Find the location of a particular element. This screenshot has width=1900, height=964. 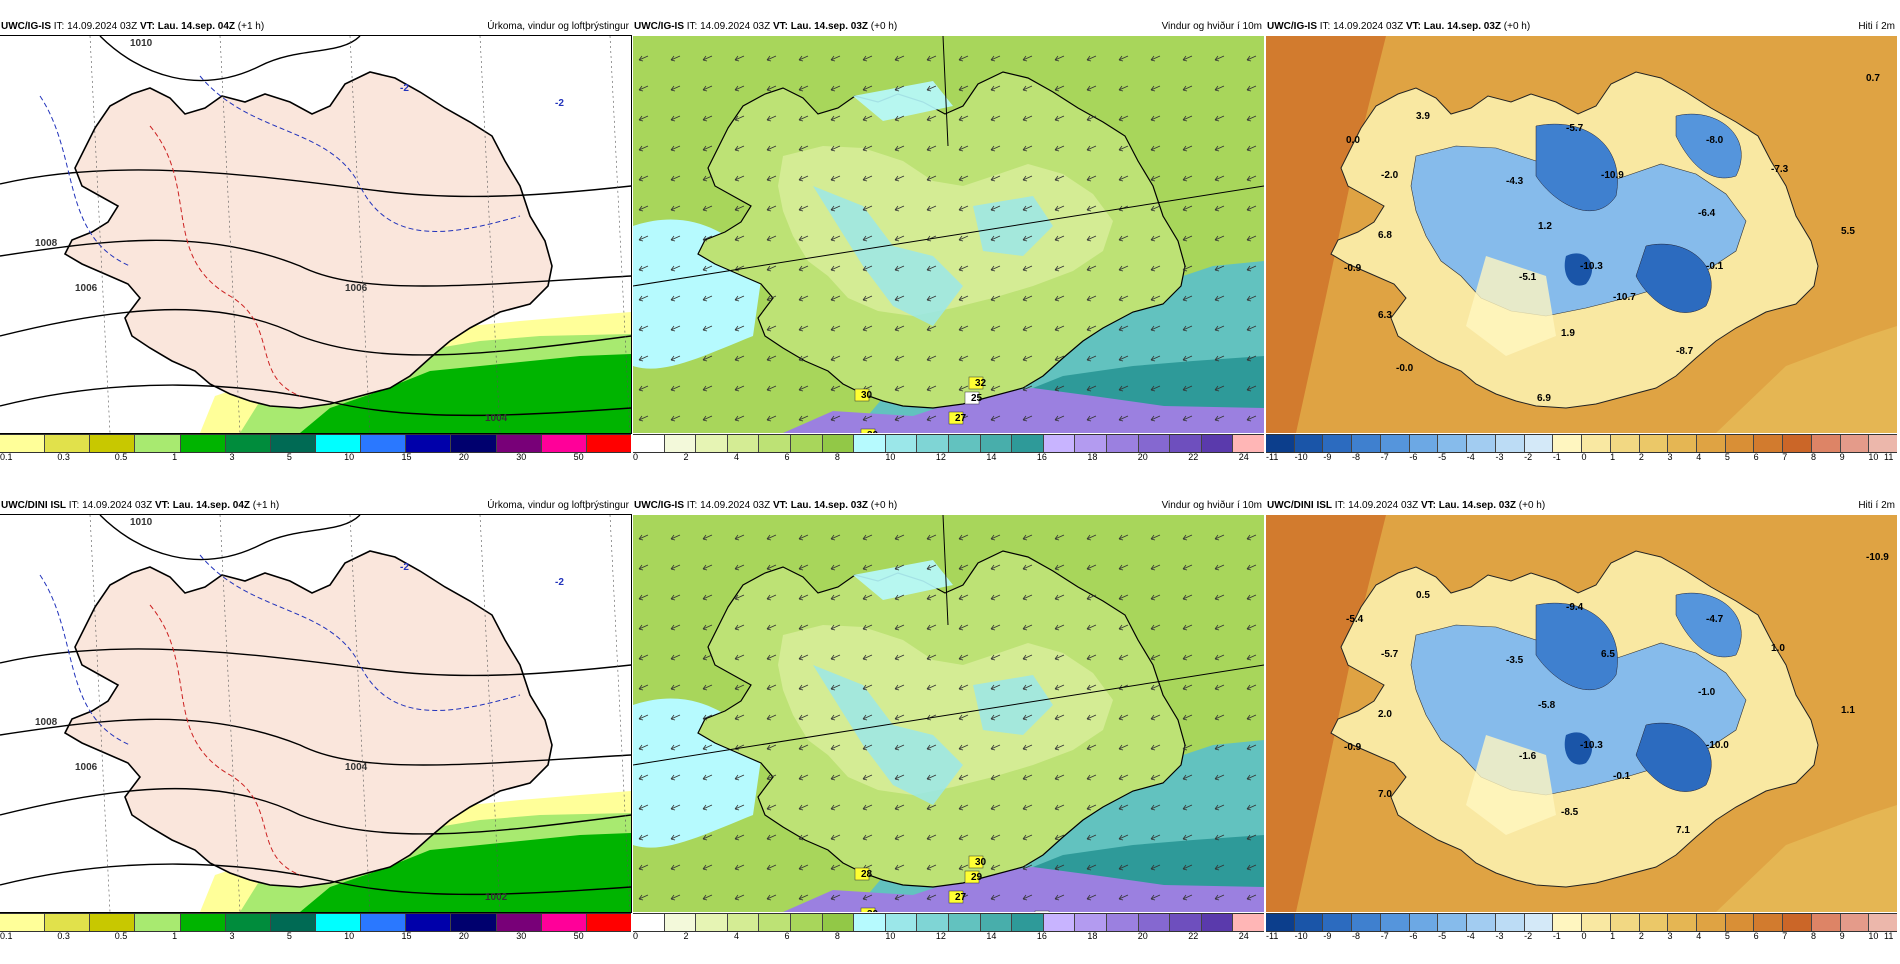

map-value-label: 30 is located at coordinates (873, 910).